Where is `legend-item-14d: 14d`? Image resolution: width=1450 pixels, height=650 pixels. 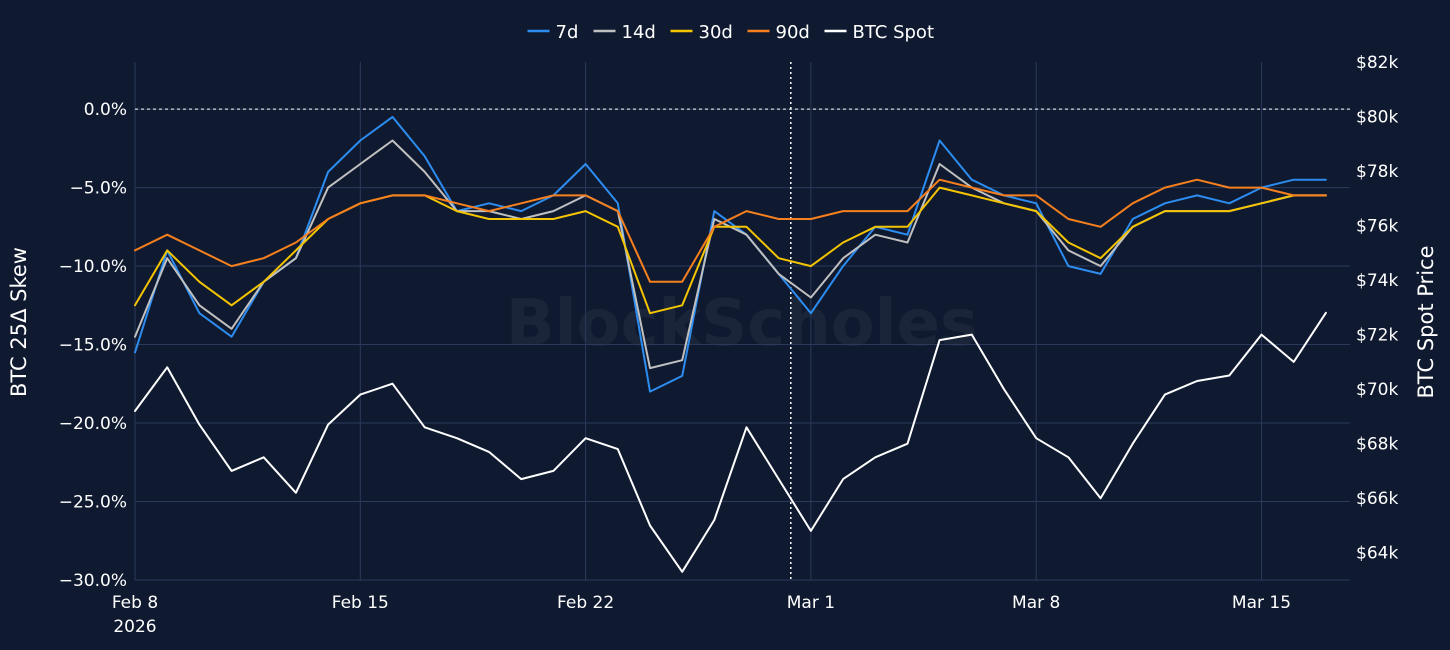 legend-item-14d: 14d is located at coordinates (624, 32).